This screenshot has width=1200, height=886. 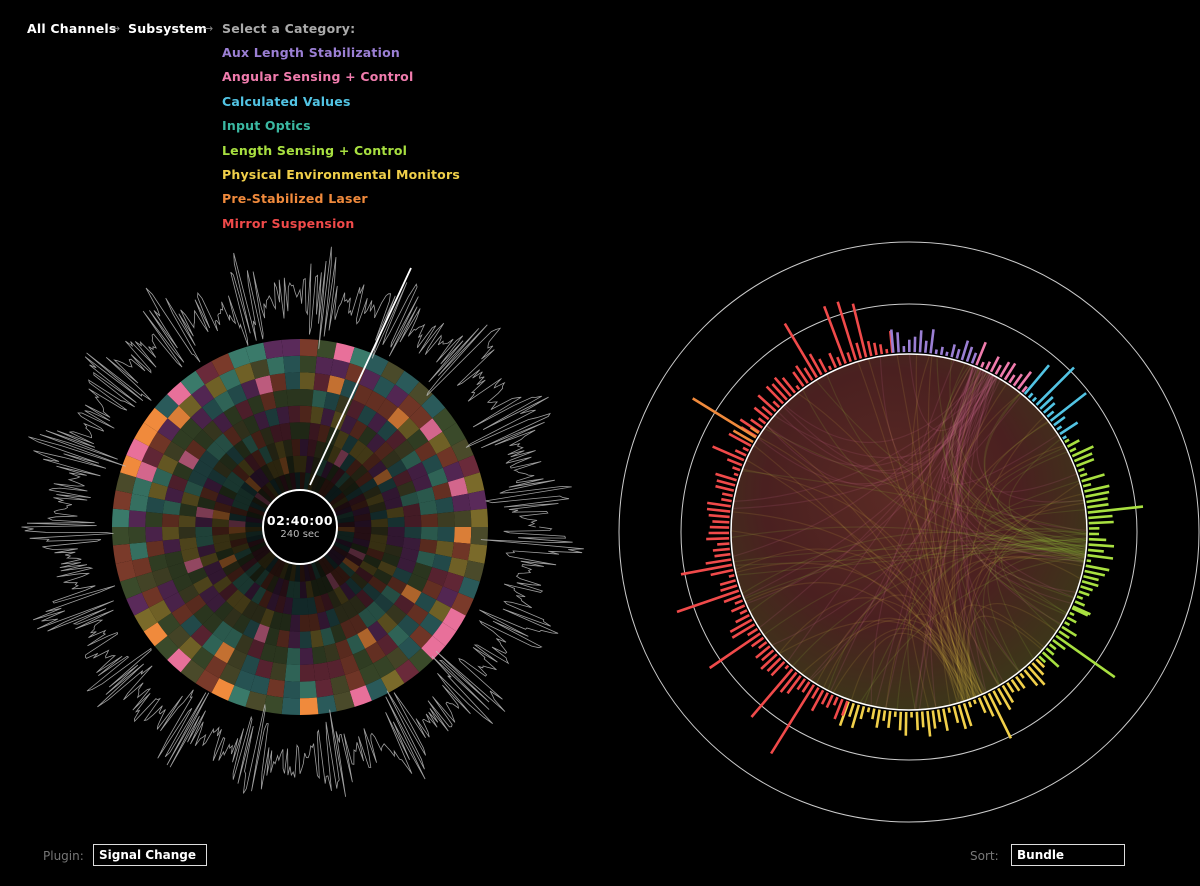 What do you see at coordinates (289, 28) in the screenshot?
I see `select-category-title: Select a Category:` at bounding box center [289, 28].